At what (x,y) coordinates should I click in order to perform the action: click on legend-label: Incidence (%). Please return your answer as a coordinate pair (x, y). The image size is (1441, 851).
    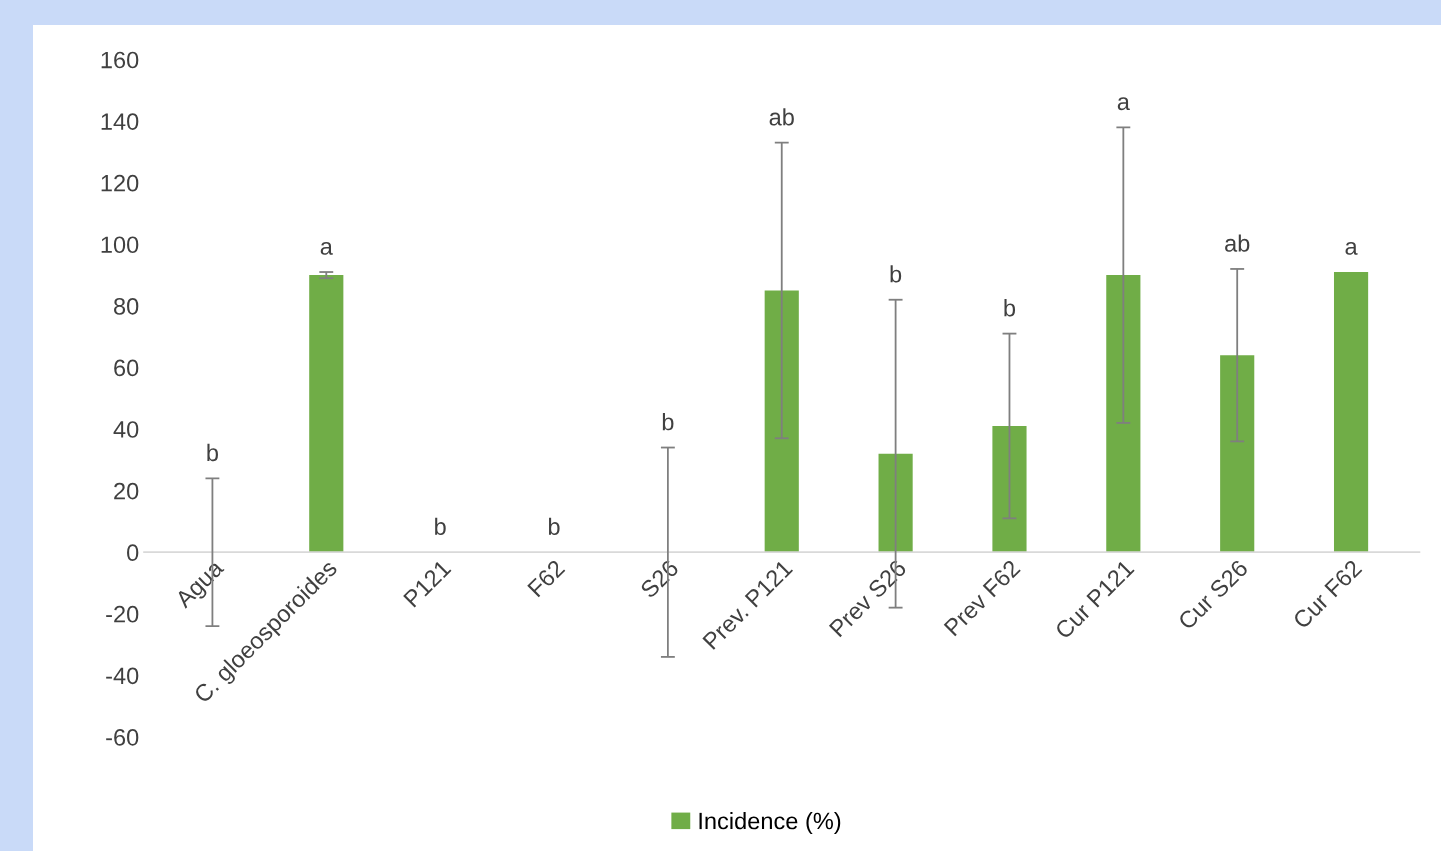
    Looking at the image, I should click on (770, 823).